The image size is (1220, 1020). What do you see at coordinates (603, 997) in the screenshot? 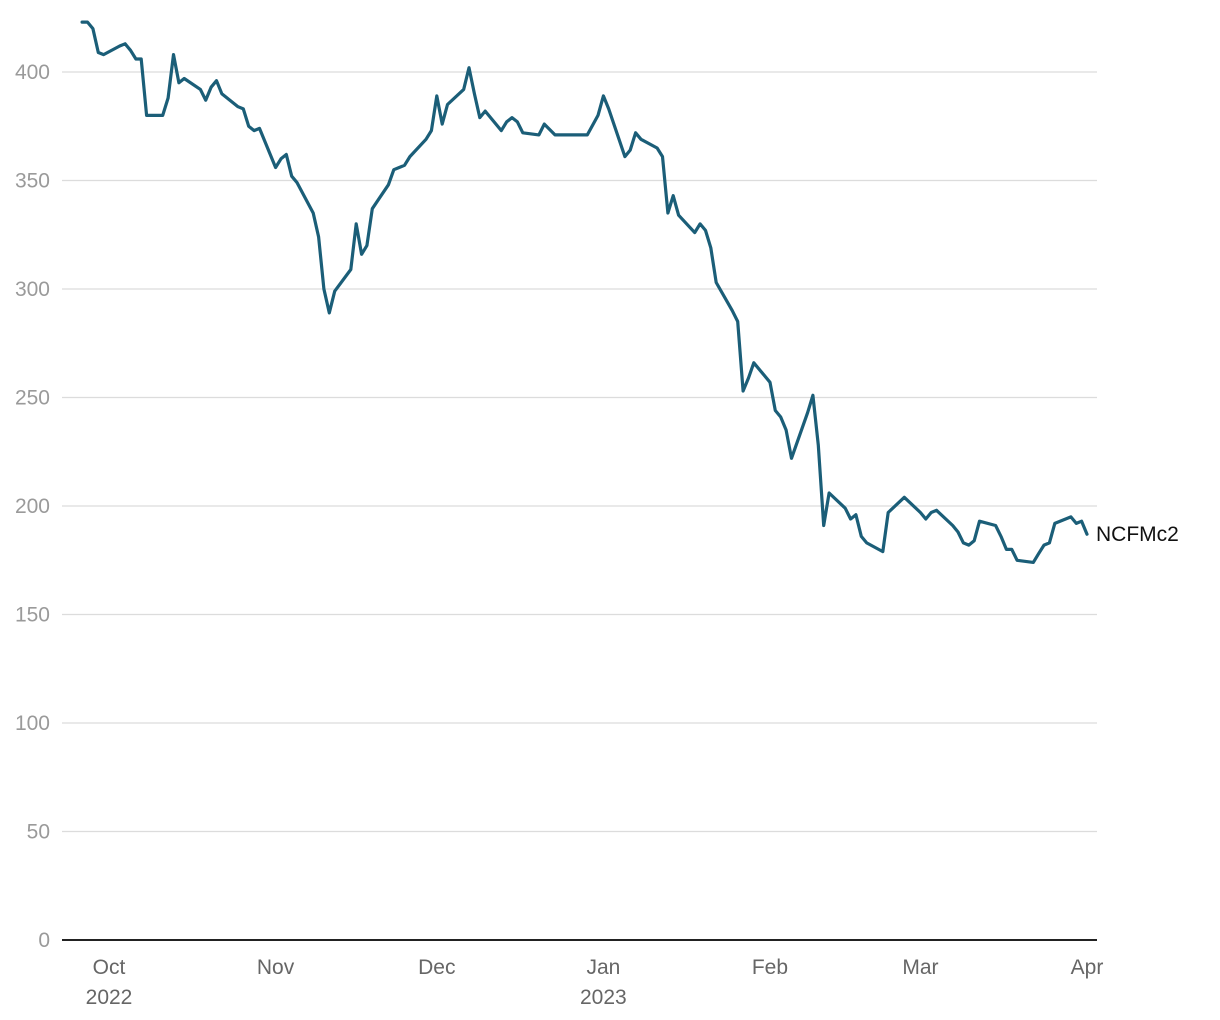
I see `x-tick-year-label: 2023` at bounding box center [603, 997].